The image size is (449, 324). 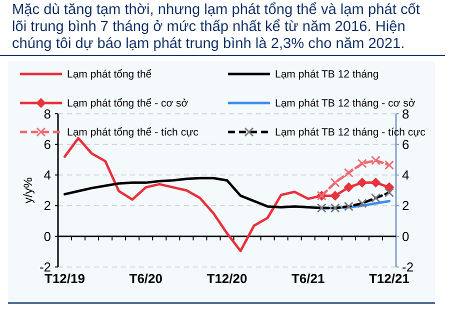 What do you see at coordinates (47, 144) in the screenshot?
I see `y-tick-label: 6` at bounding box center [47, 144].